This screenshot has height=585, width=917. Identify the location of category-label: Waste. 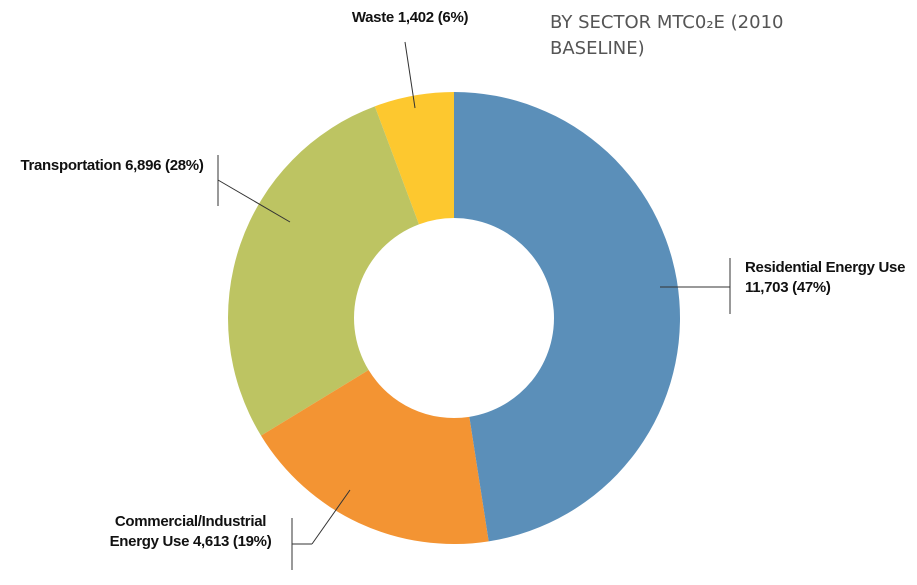
(372, 17).